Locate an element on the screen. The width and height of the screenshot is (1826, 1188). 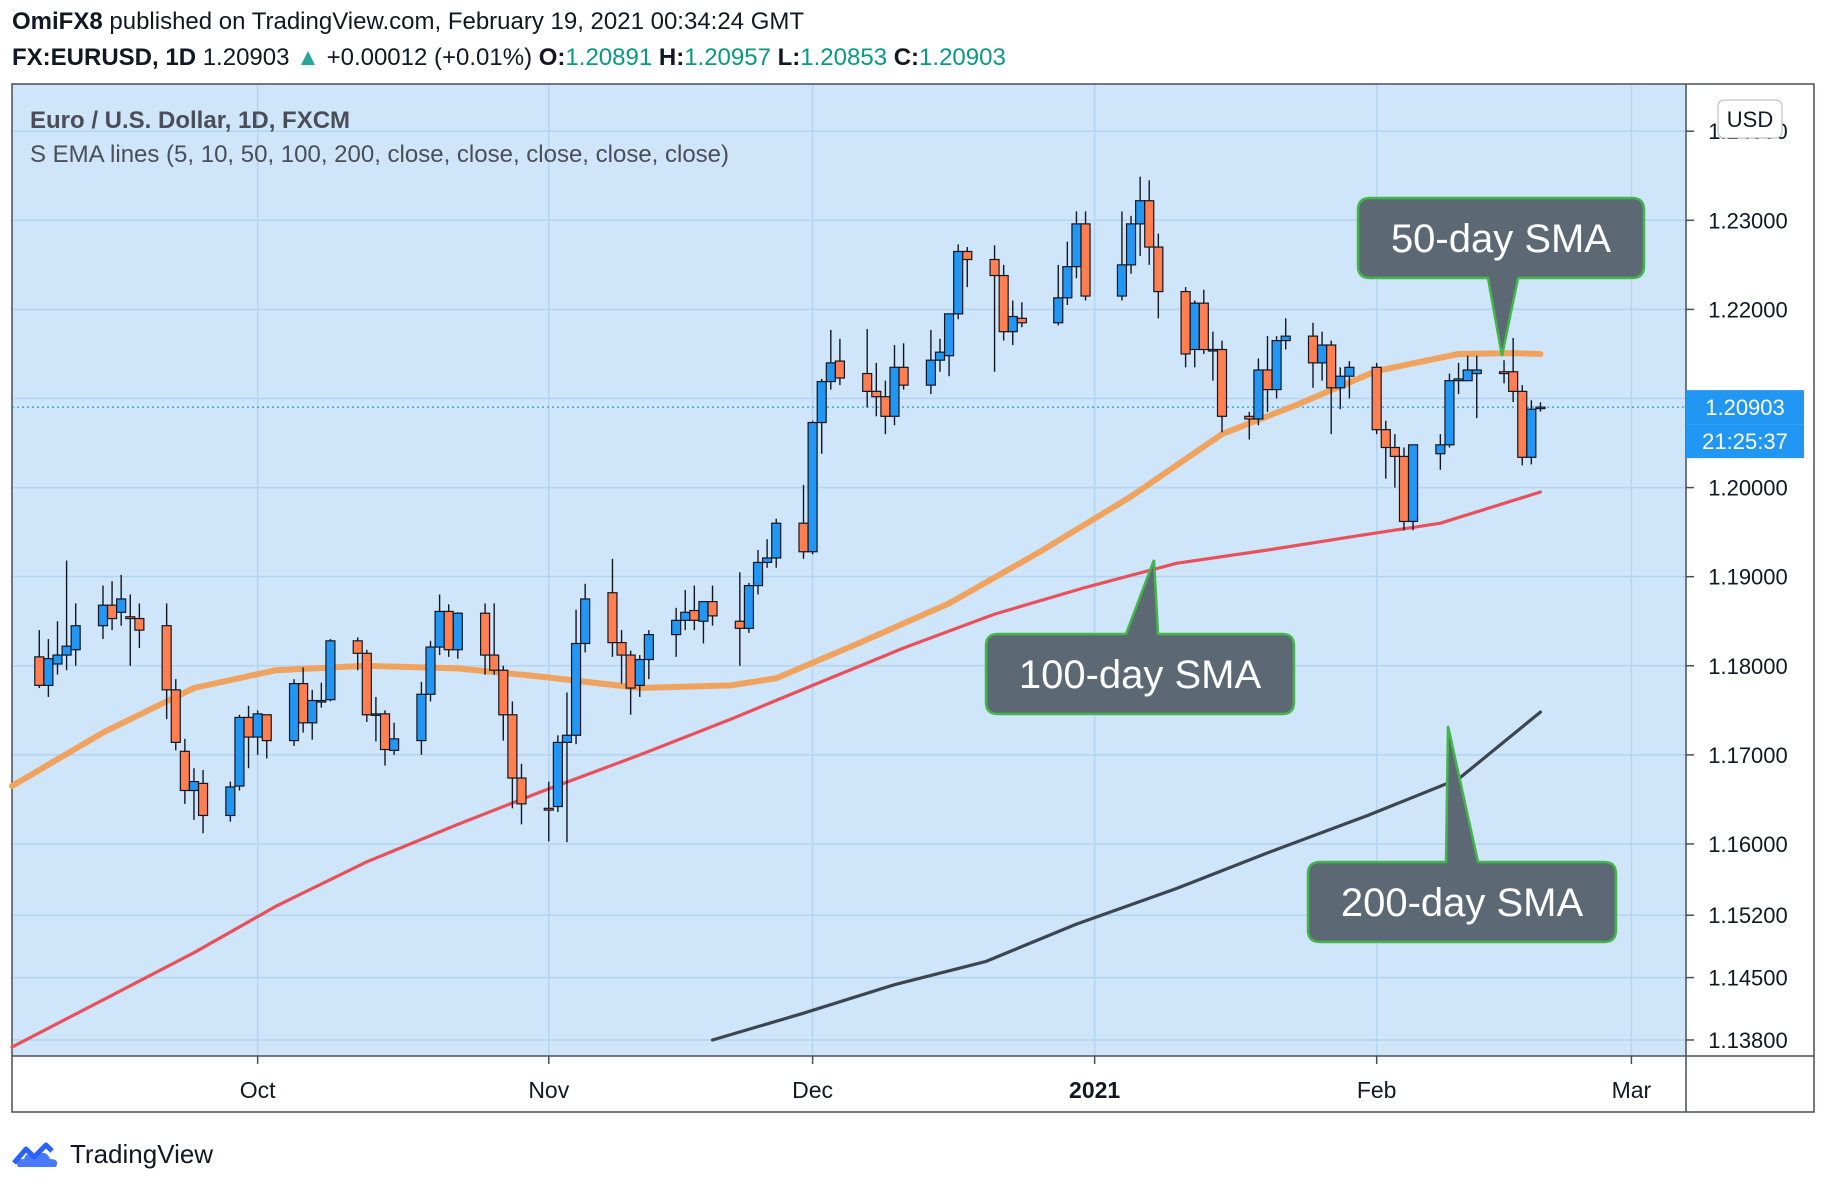
price-tick-label: 1.19000 is located at coordinates (1748, 577).